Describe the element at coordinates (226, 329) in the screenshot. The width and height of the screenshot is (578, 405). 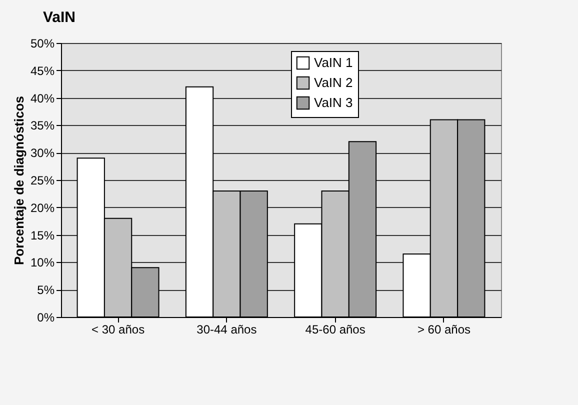
I see `x-tick-label: 30-44 años` at that location.